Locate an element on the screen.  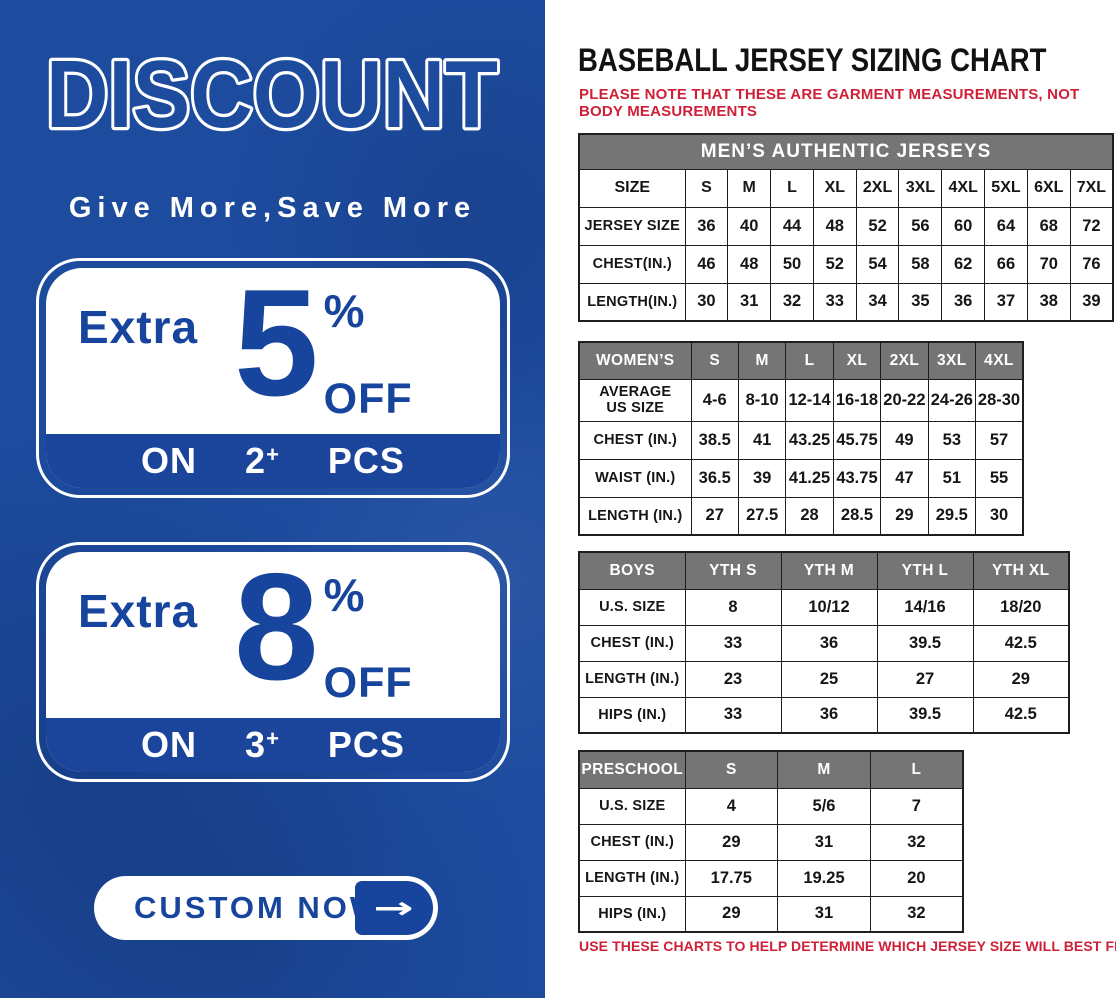
size-column-header: 2XL is located at coordinates (877, 188).